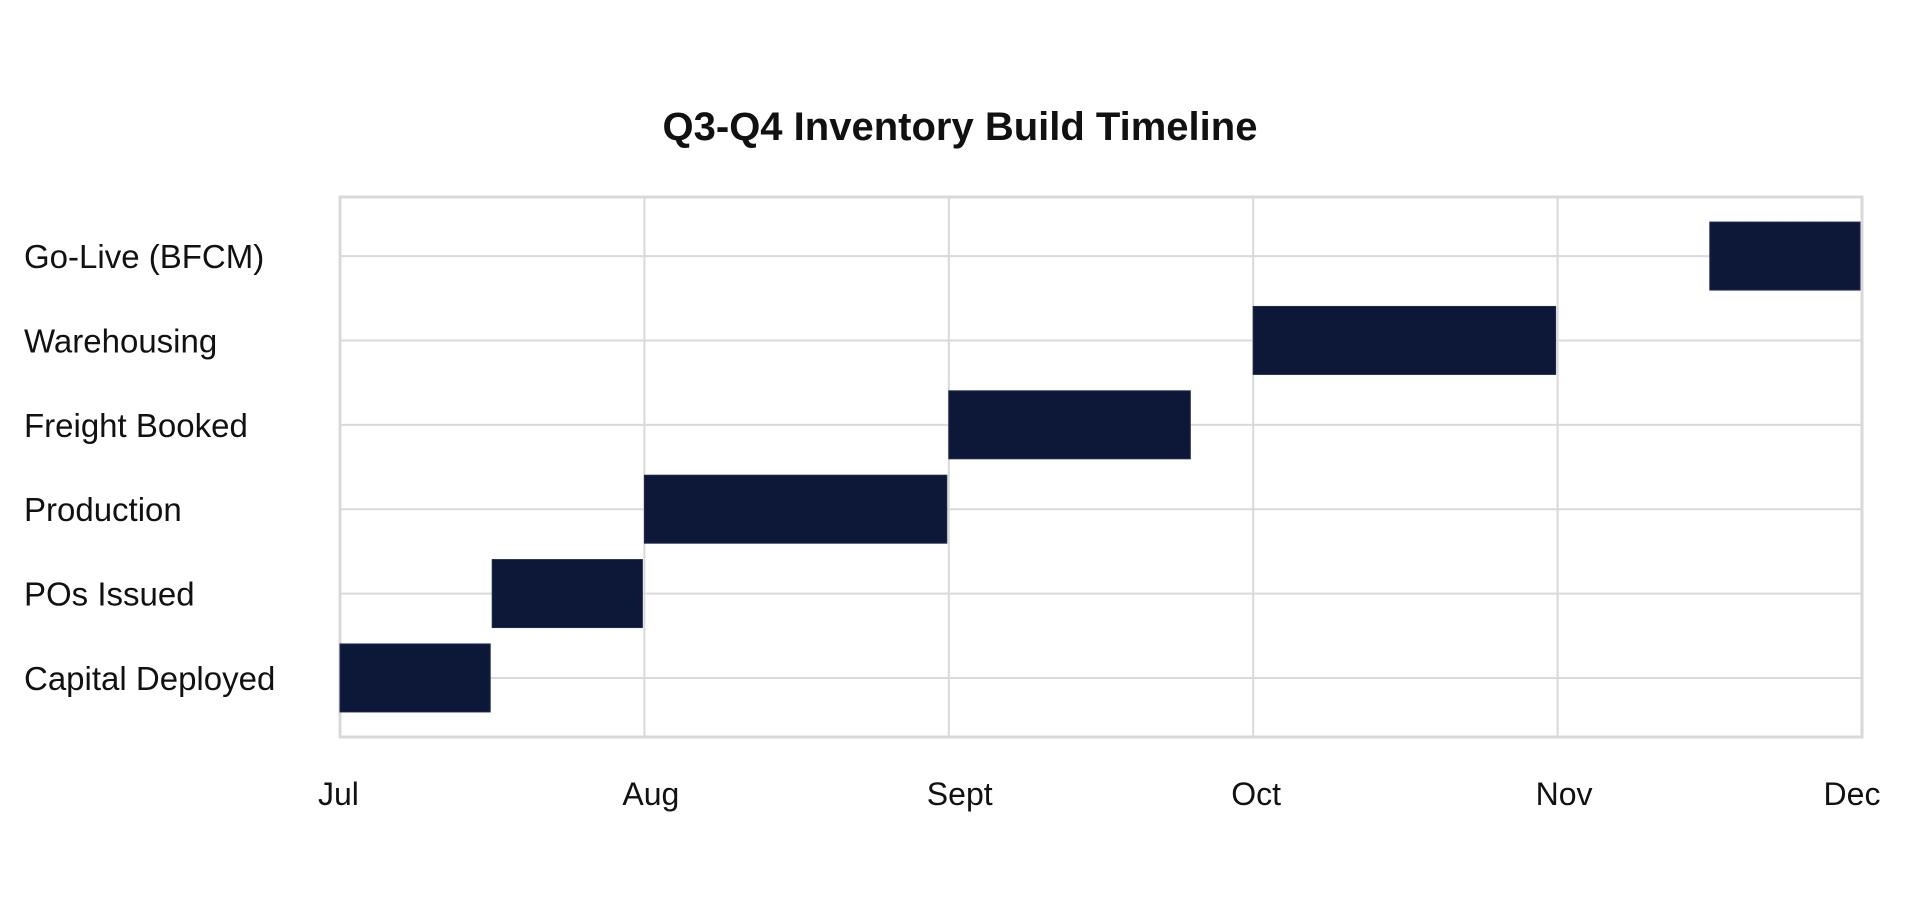 The image size is (1920, 901). What do you see at coordinates (144, 256) in the screenshot?
I see `y-tick-label: Go-Live (BFCM)` at bounding box center [144, 256].